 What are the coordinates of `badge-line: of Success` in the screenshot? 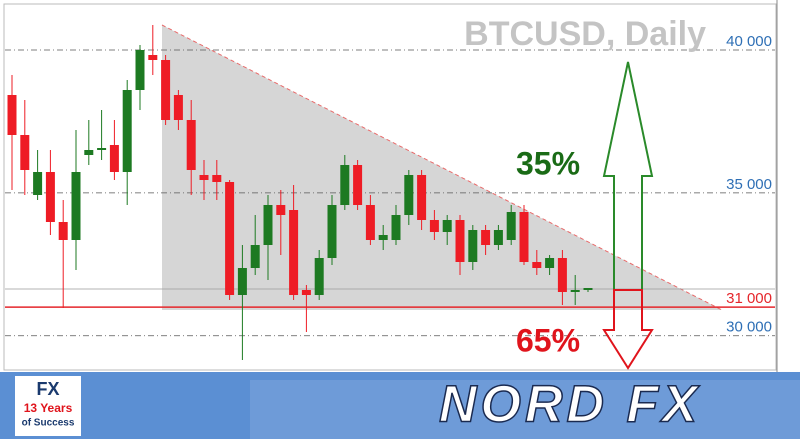 It's located at (48, 423).